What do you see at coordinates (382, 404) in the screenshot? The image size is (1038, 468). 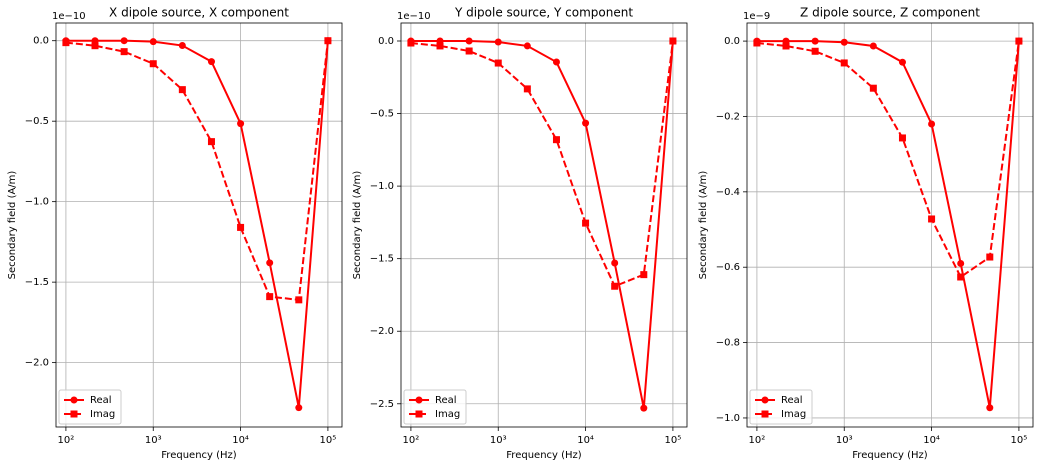 I see `y-tick-label: −2.5` at bounding box center [382, 404].